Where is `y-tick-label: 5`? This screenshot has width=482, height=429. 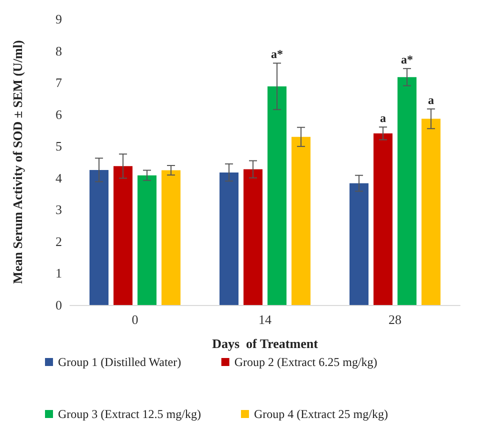
y-tick-label: 5 is located at coordinates (59, 146).